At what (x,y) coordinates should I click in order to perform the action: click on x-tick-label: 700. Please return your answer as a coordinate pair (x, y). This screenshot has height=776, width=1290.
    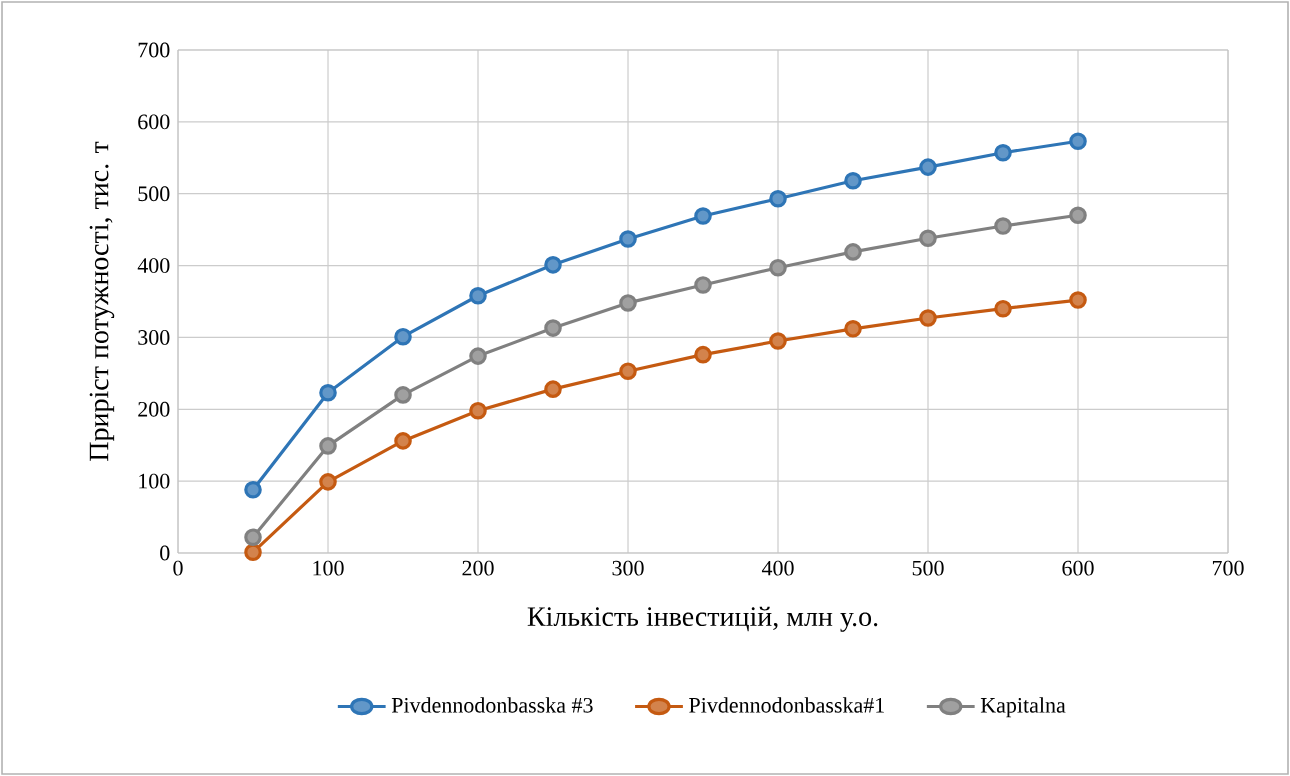
    Looking at the image, I should click on (1228, 568).